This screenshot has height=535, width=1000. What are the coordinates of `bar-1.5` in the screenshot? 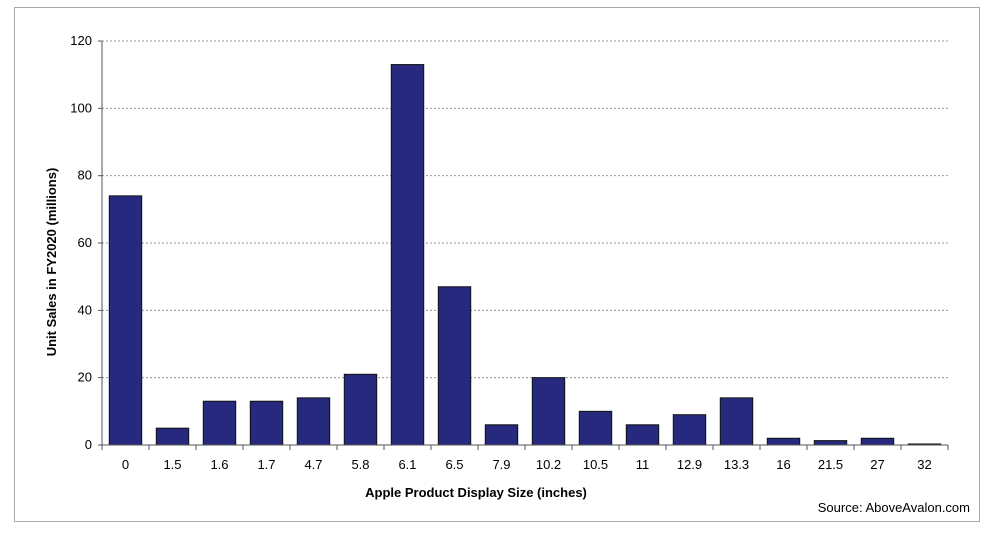 It's located at (172, 436).